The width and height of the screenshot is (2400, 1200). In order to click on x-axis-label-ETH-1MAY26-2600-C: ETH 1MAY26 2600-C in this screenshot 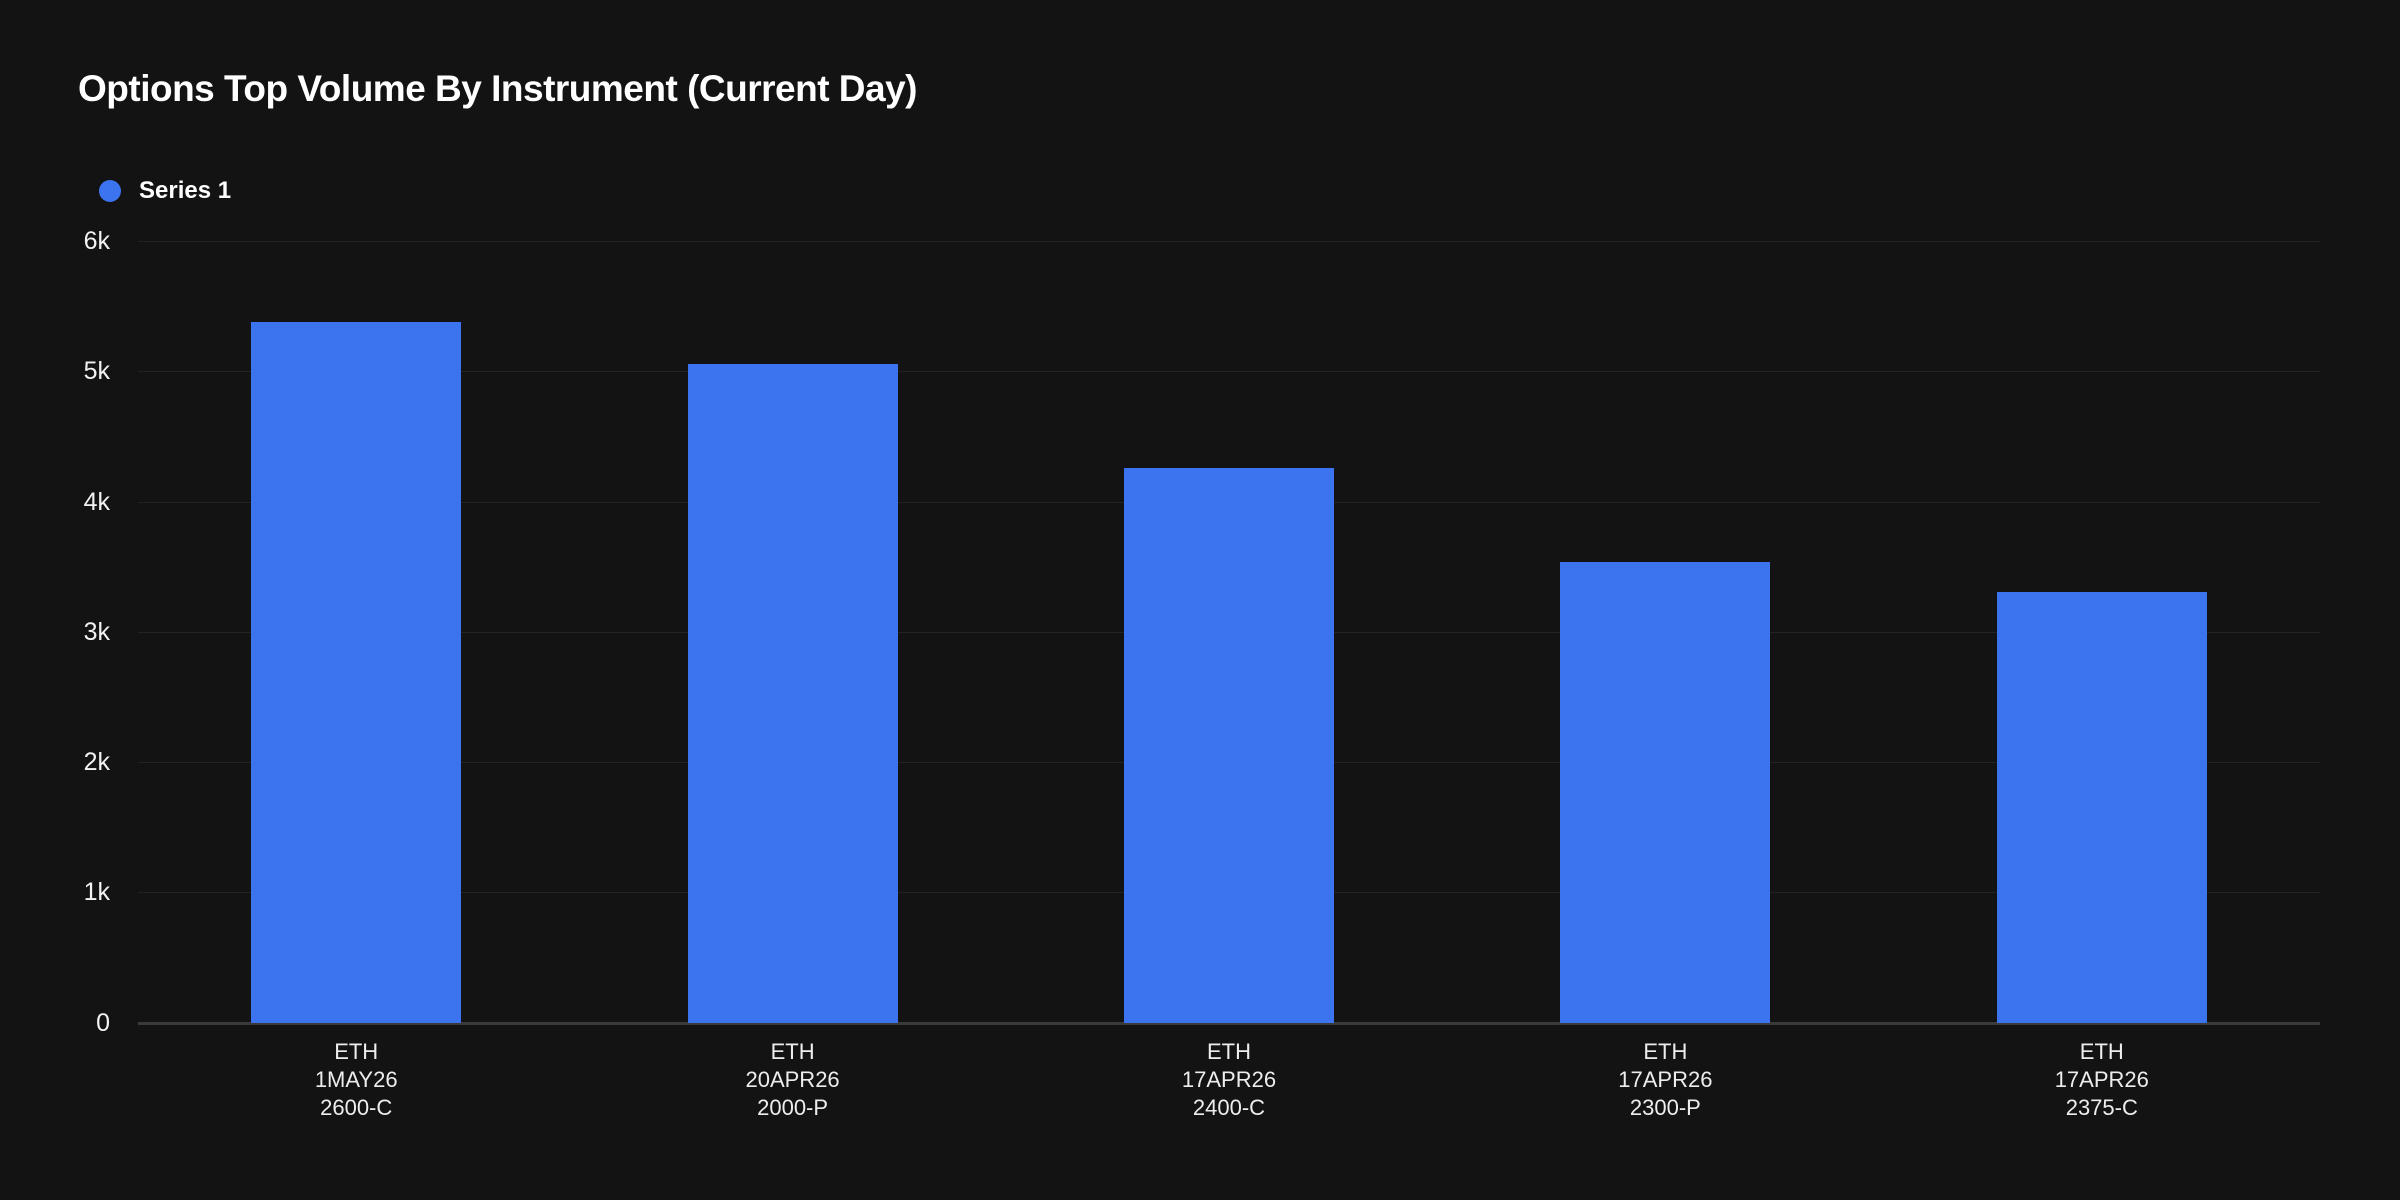, I will do `click(356, 1079)`.